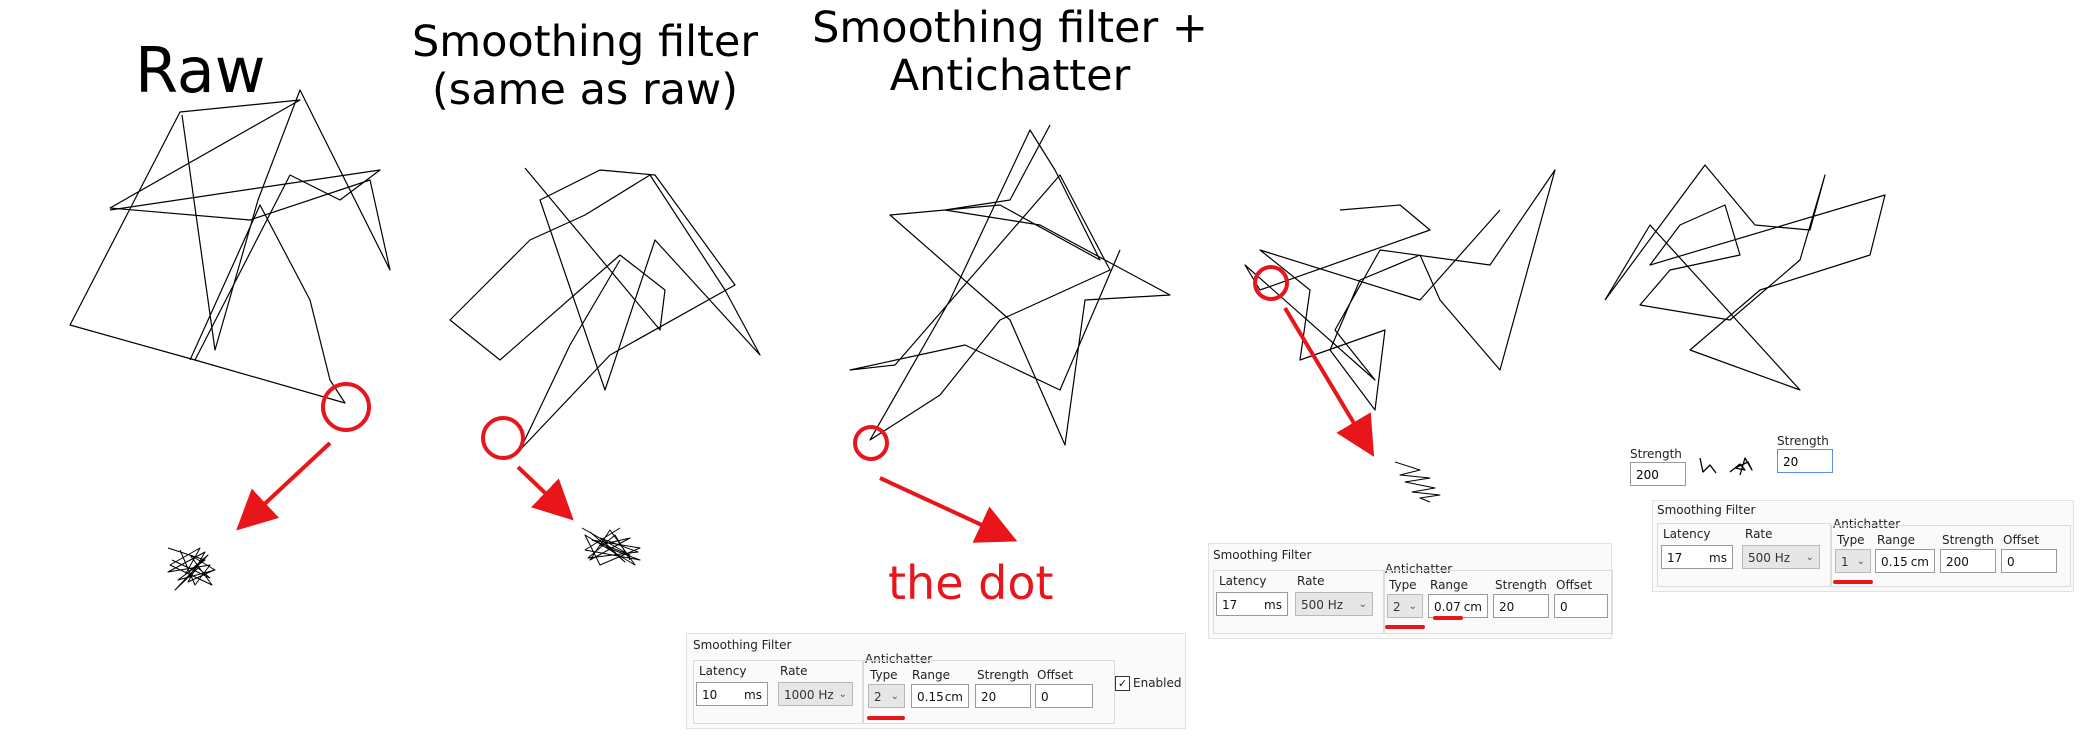 The image size is (2089, 740). What do you see at coordinates (1010, 28) in the screenshot?
I see `title-line: Smoothing filter +` at bounding box center [1010, 28].